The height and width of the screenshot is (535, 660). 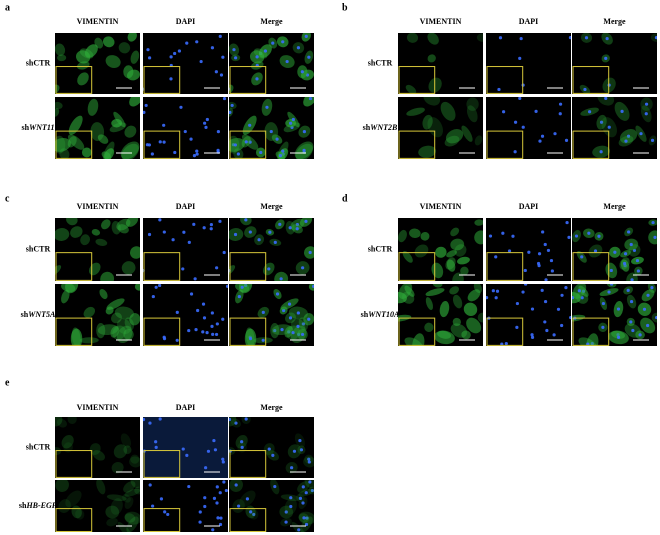 I want to click on column-header: DAPI, so click(x=186, y=206).